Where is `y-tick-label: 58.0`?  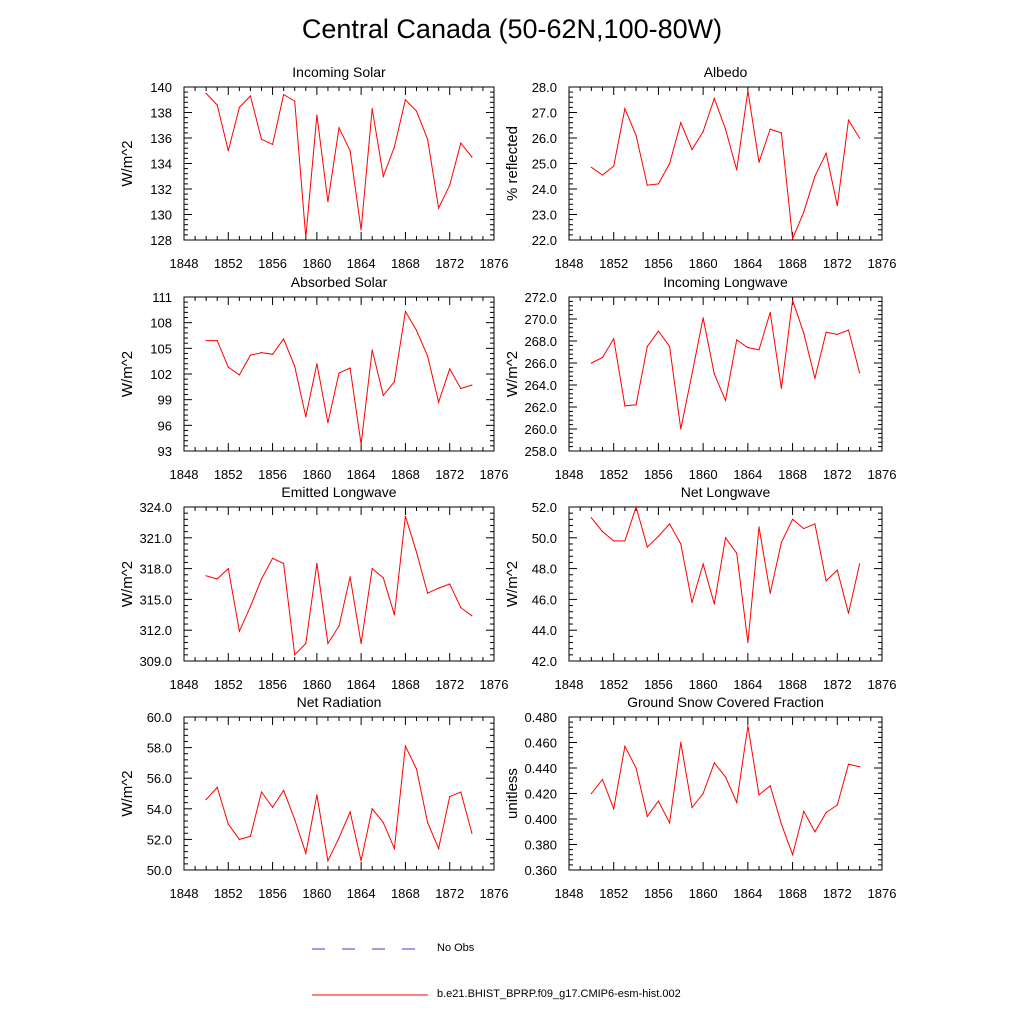 y-tick-label: 58.0 is located at coordinates (159, 748).